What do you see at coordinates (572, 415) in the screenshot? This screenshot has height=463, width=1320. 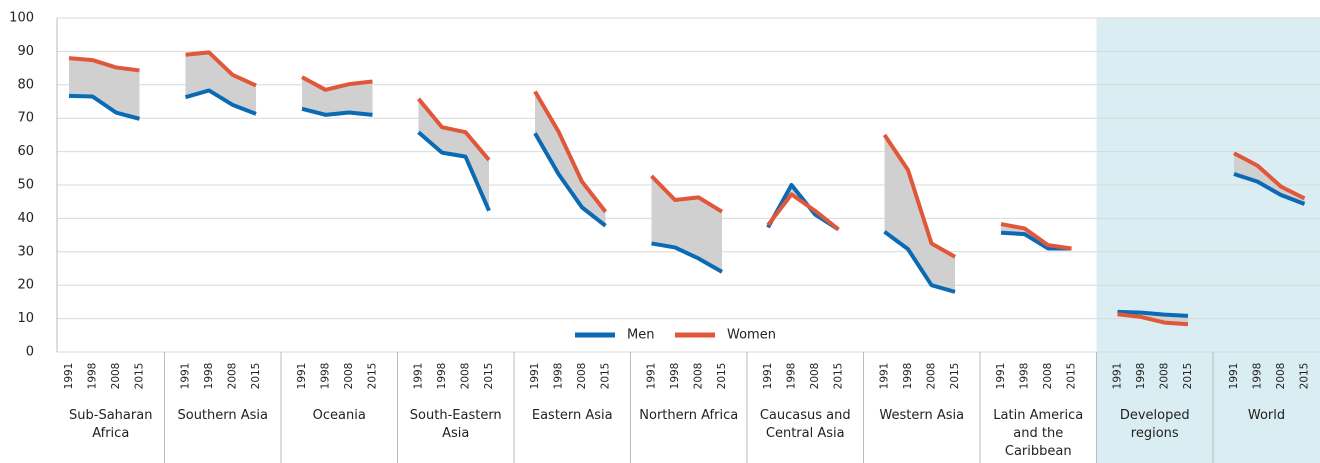 I see `group-label: Eastern Asia` at bounding box center [572, 415].